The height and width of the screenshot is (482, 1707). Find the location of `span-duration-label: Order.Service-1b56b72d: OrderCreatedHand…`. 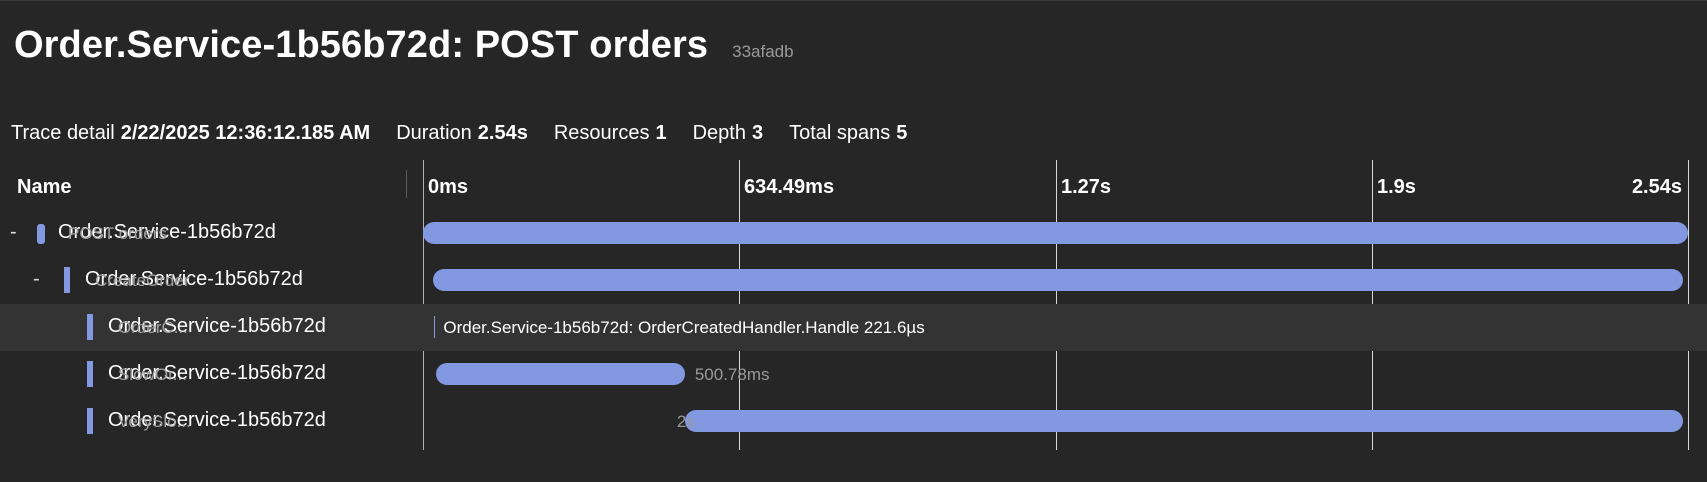

span-duration-label: Order.Service-1b56b72d: OrderCreatedHand… is located at coordinates (684, 327).